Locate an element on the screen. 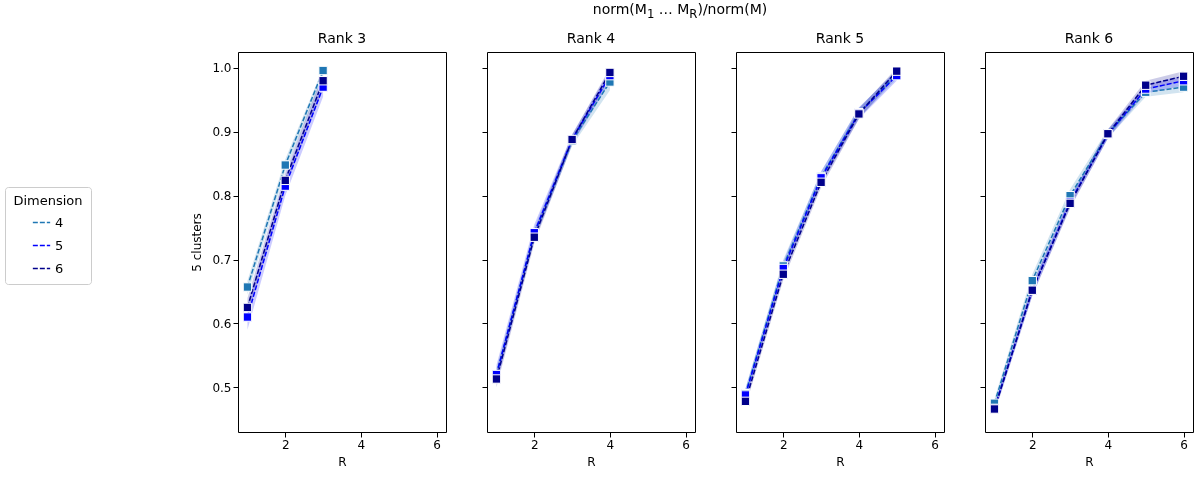 The width and height of the screenshot is (1194, 489). legend-title: Dimension is located at coordinates (48, 200).